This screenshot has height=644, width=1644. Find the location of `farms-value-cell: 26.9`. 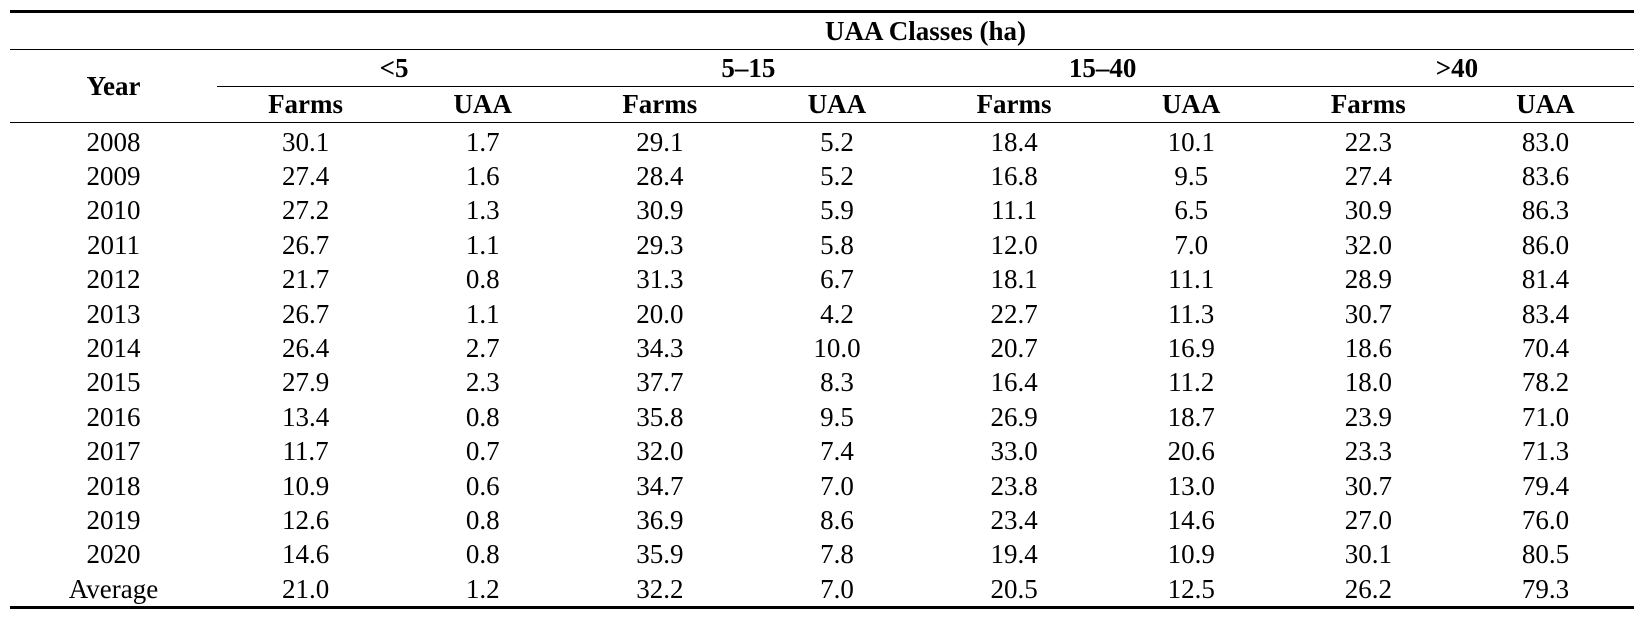

farms-value-cell: 26.9 is located at coordinates (1014, 416).